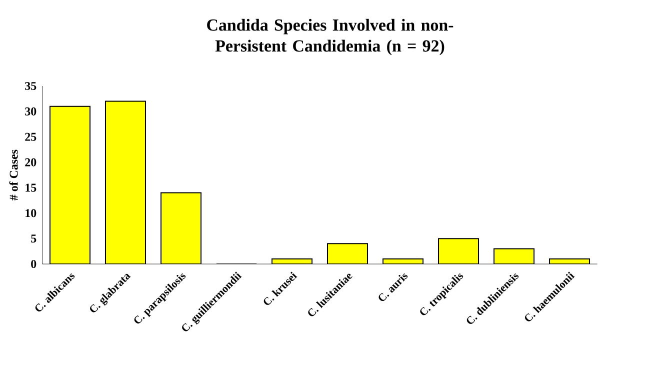  What do you see at coordinates (30, 136) in the screenshot?
I see `y-tick-label: 25` at bounding box center [30, 136].